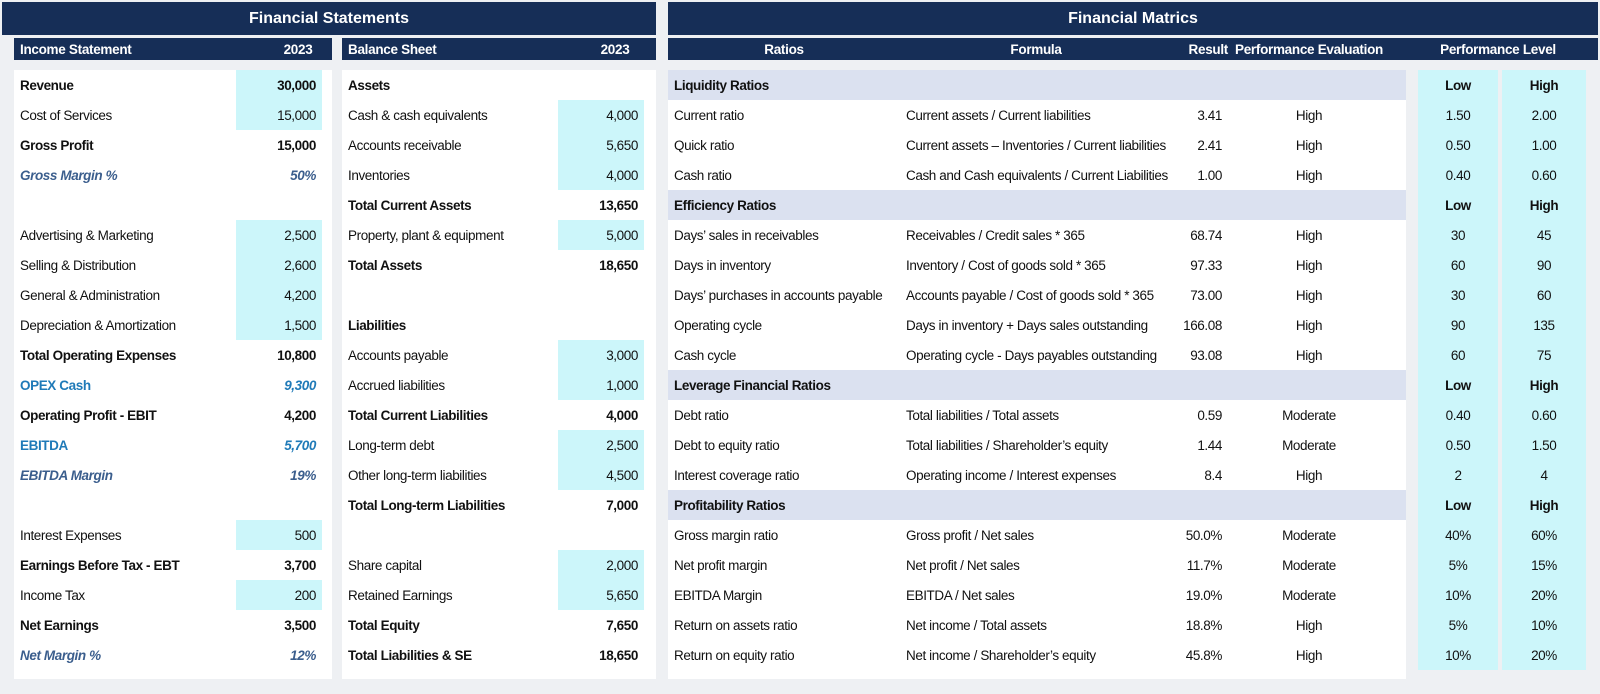  I want to click on balance-label: Cash & cash equivalents, so click(418, 115).